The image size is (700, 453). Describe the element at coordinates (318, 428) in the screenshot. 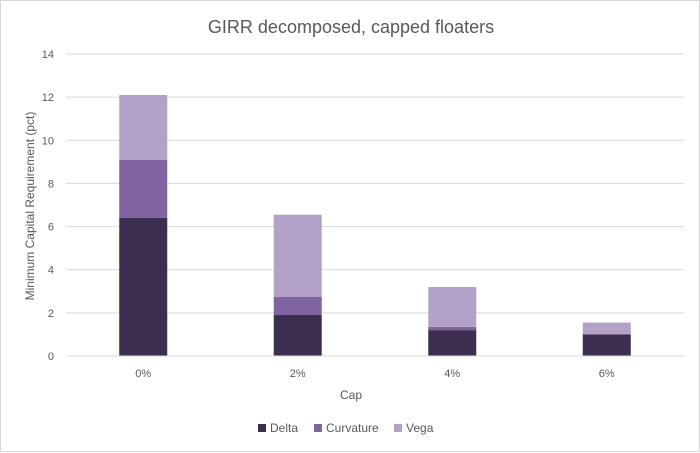

I see `legend-swatch-curvature` at that location.